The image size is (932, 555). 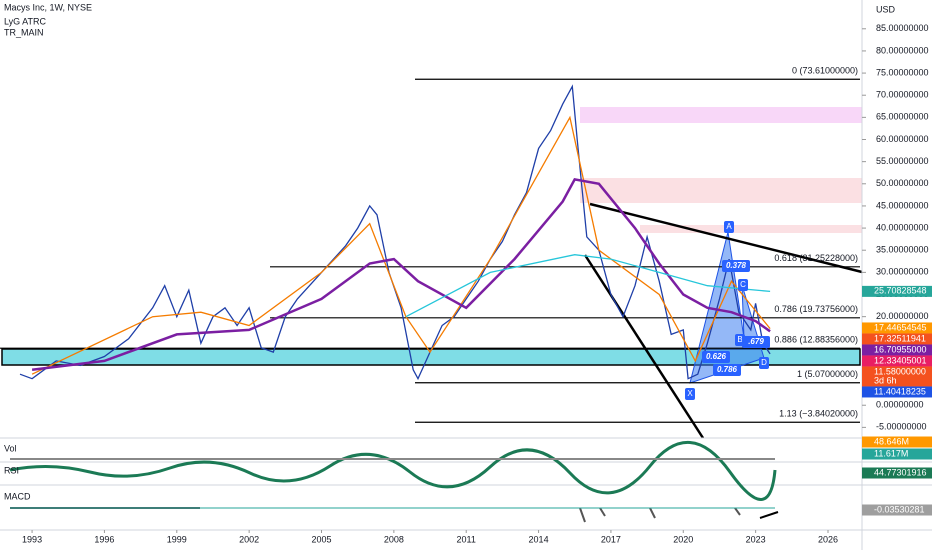 What do you see at coordinates (756, 539) in the screenshot?
I see `x-tick-label: 2023` at bounding box center [756, 539].